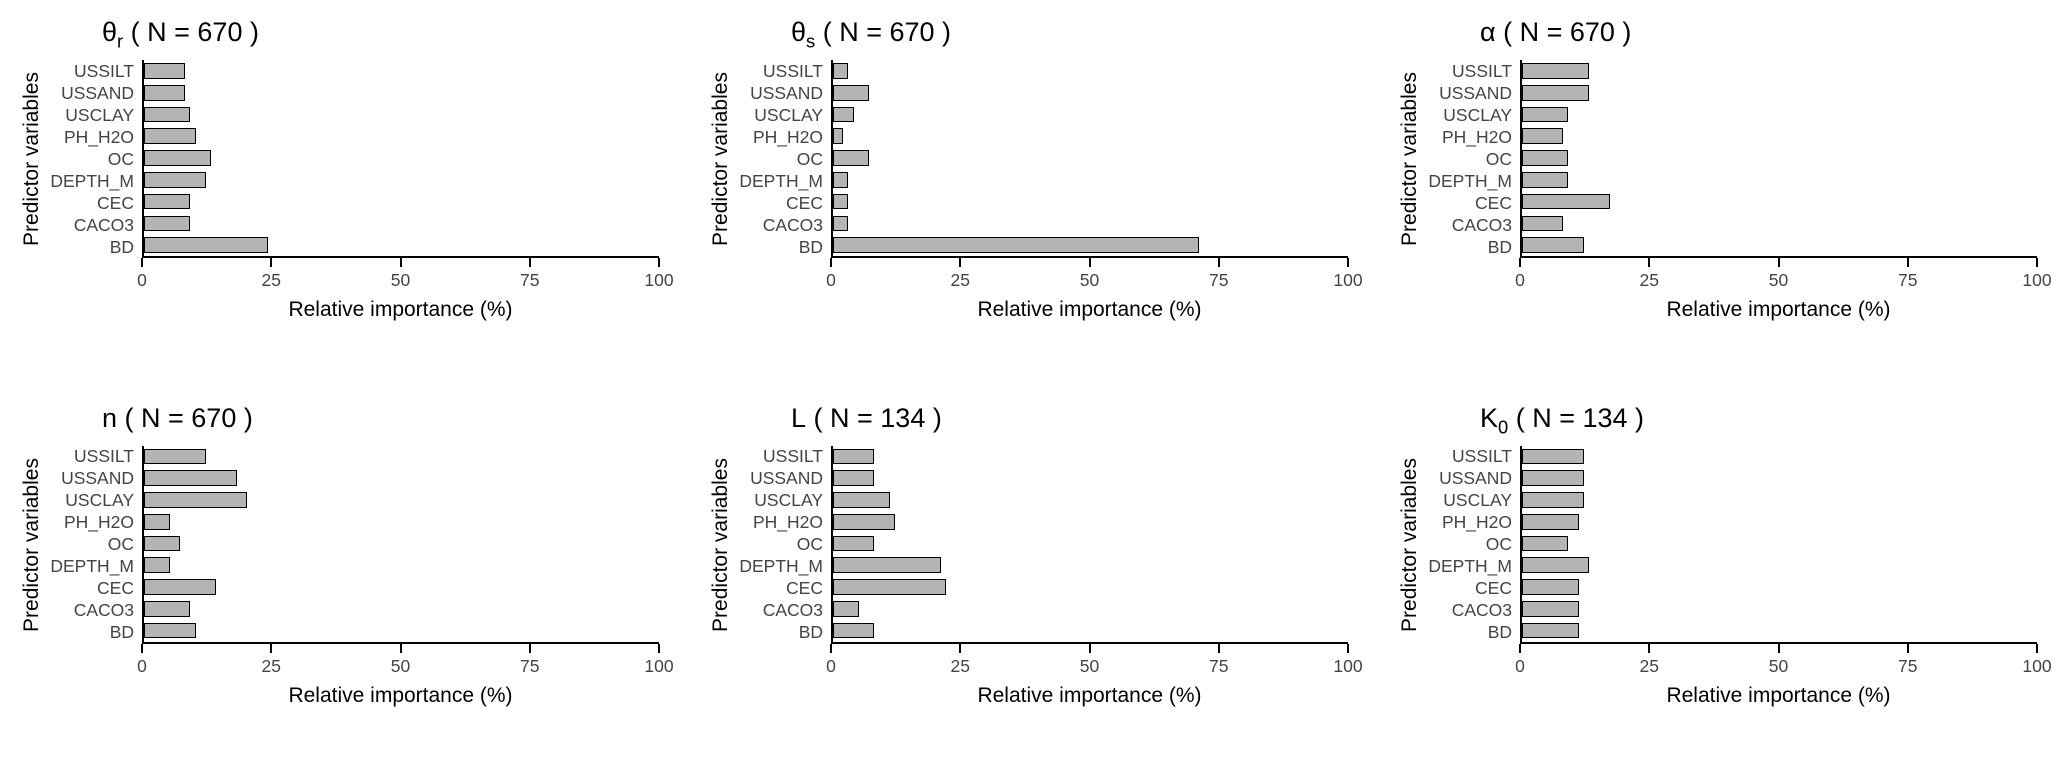 This screenshot has height=771, width=2067. I want to click on title-suffix: ( N = 134 ), so click(1576, 417).